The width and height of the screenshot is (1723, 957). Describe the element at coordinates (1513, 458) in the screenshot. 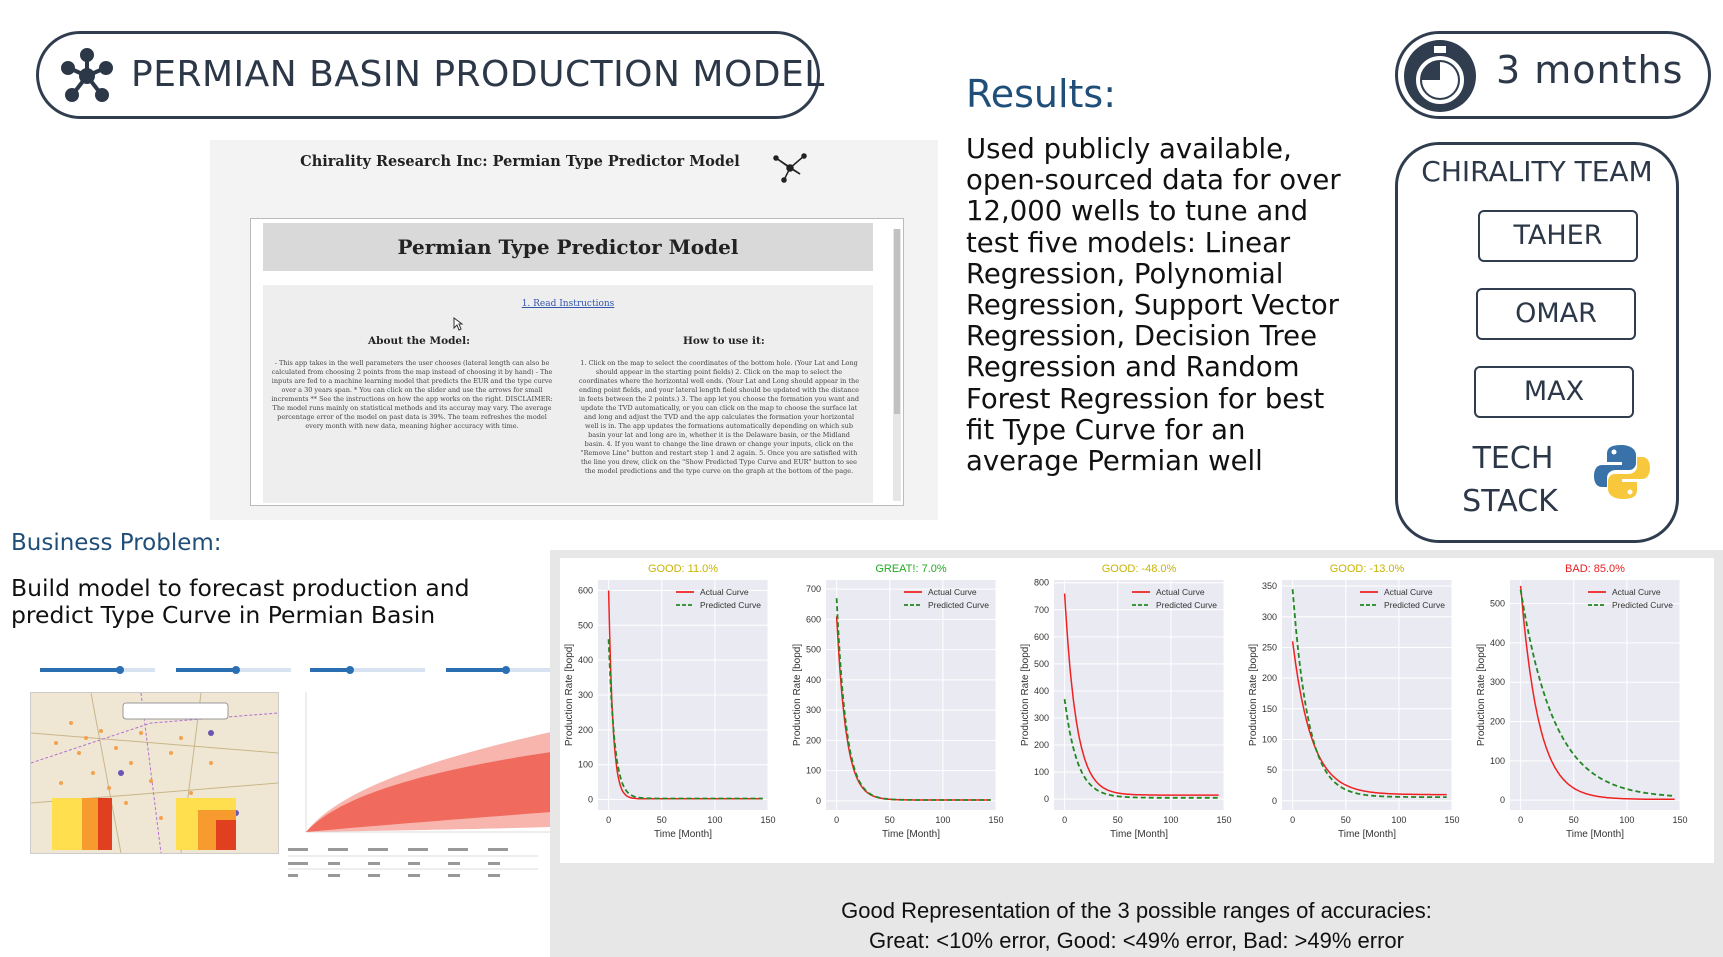

I see `tech-label-line1: TECH` at that location.